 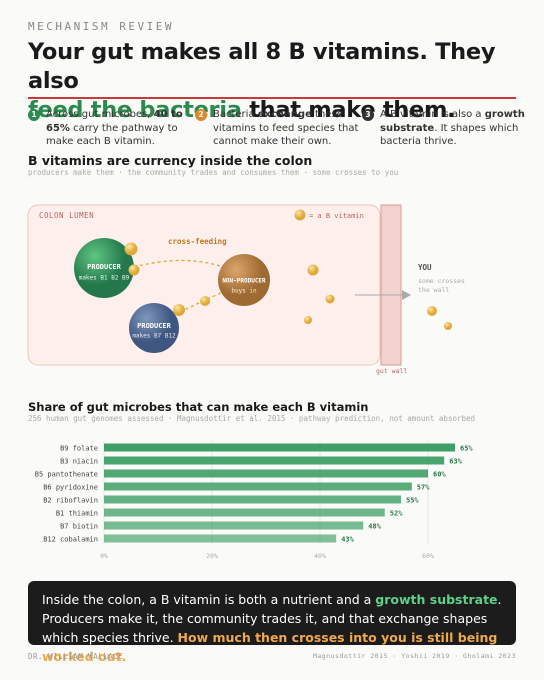 I want to click on gut-wall, so click(x=391, y=285).